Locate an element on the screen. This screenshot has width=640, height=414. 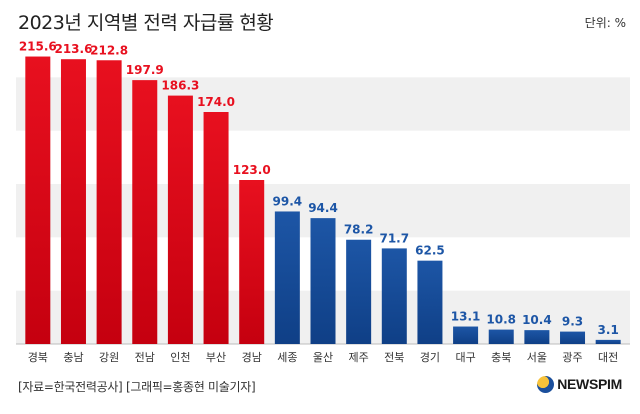
x-tick-label: 경북 is located at coordinates (38, 357).